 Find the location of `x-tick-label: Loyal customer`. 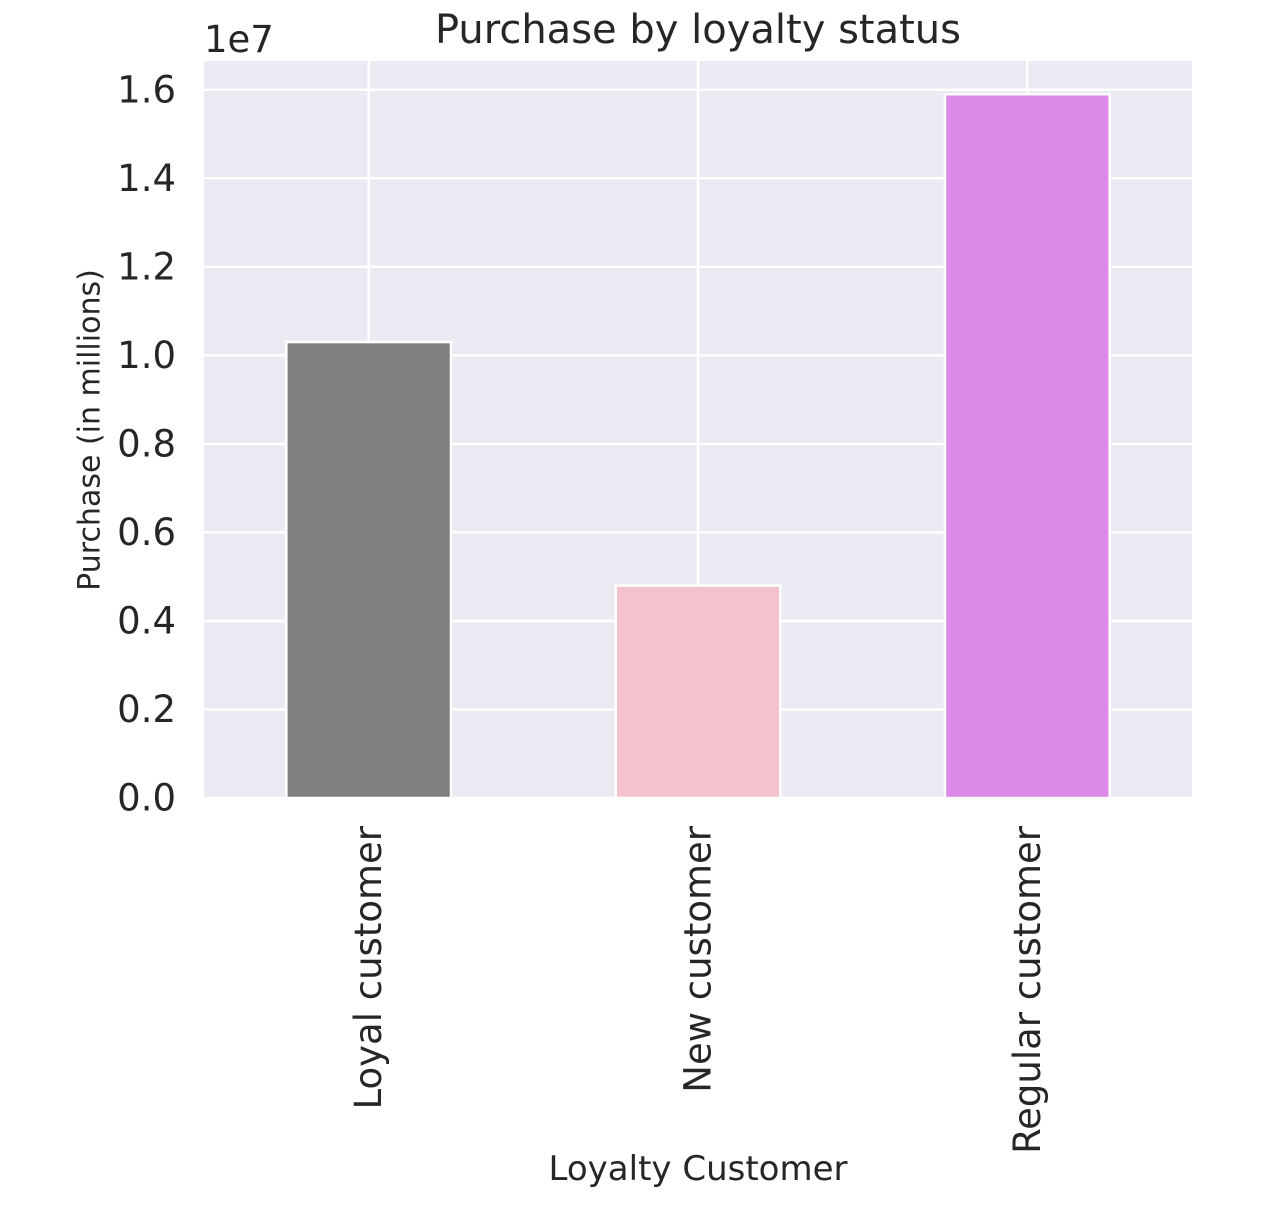

x-tick-label: Loyal customer is located at coordinates (368, 967).